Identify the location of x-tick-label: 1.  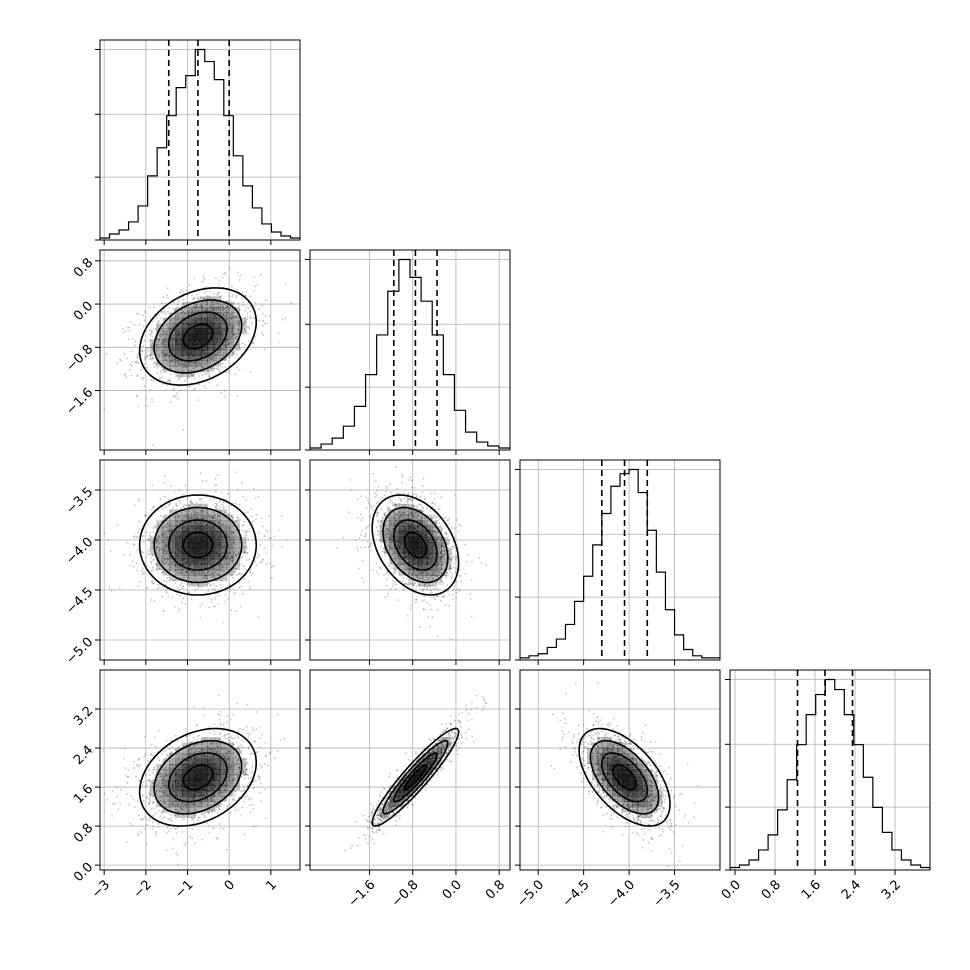
(271, 885).